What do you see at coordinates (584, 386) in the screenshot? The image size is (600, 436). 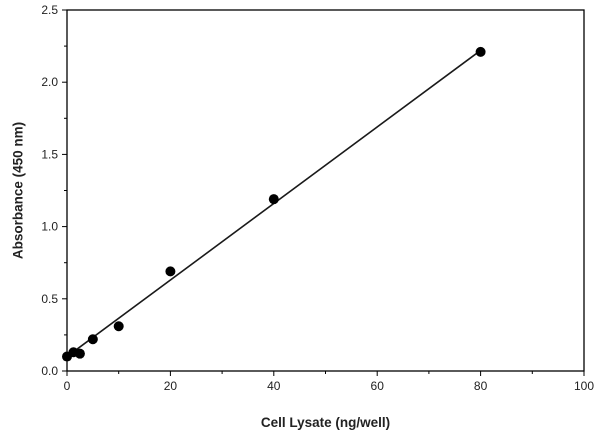 I see `x-tick-label: 100` at bounding box center [584, 386].